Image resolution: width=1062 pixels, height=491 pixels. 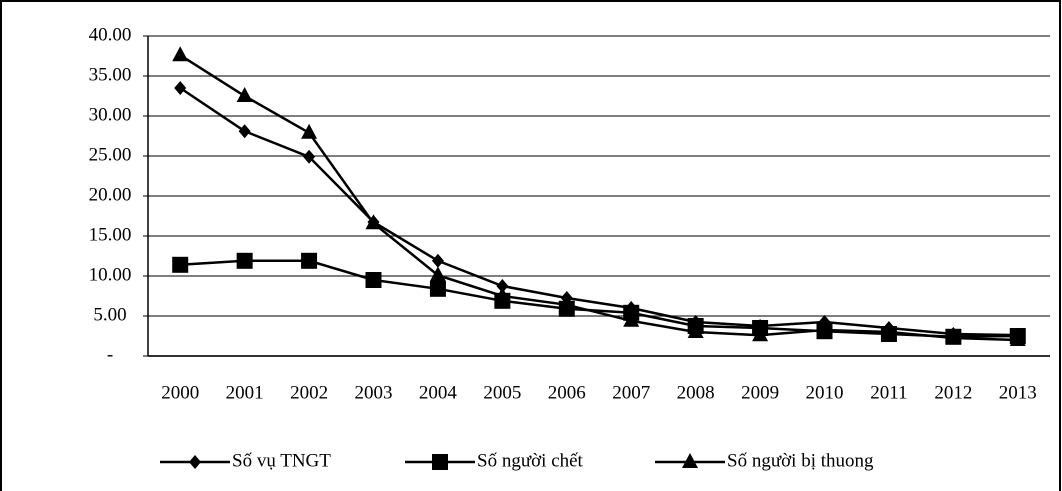 I want to click on x-tick-label: 2001, so click(x=245, y=392).